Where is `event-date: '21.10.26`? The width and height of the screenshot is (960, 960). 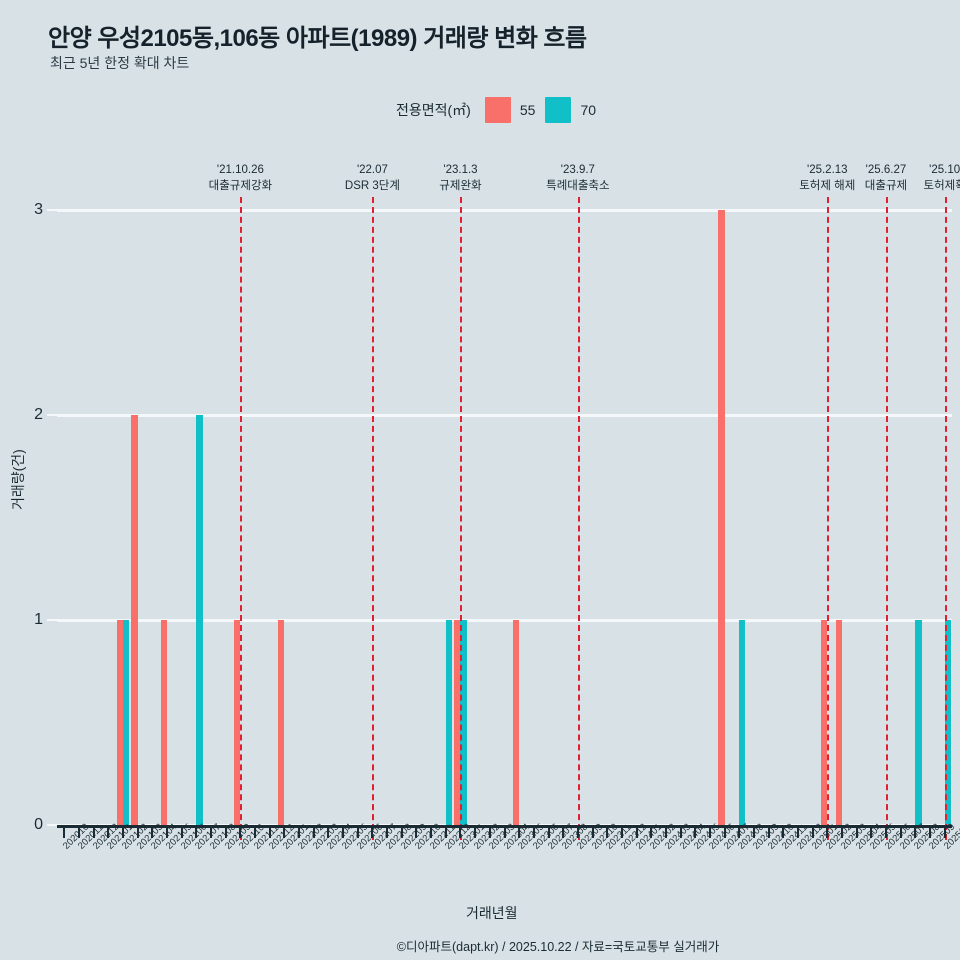
event-date: '21.10.26 is located at coordinates (240, 170).